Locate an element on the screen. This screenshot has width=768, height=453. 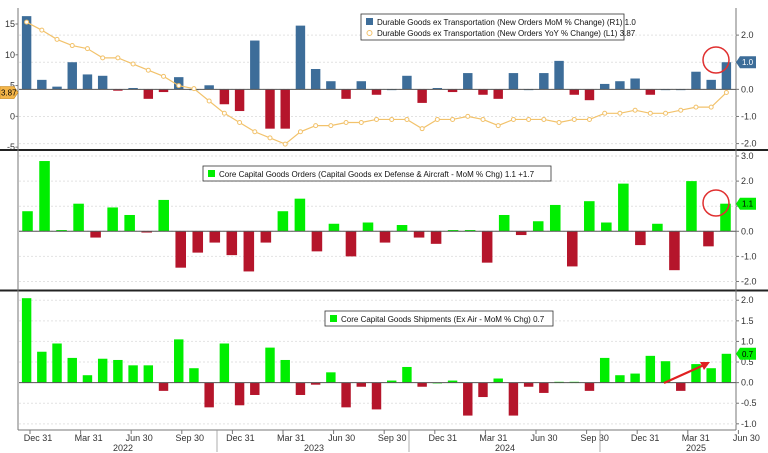
tick-label-left: 0 is located at coordinates (12, 116).